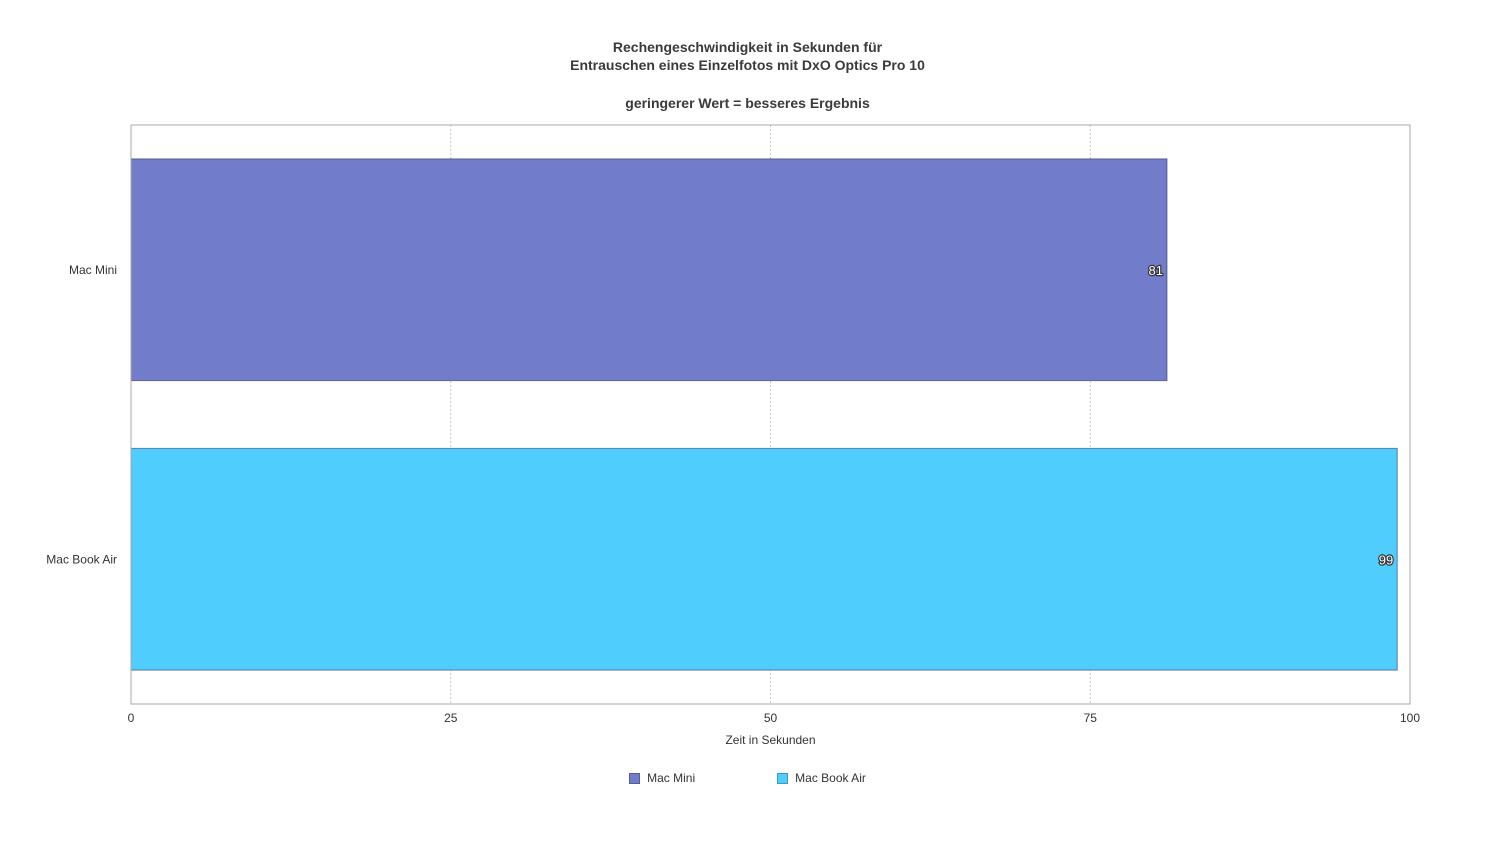 The image size is (1495, 841). Describe the element at coordinates (783, 778) in the screenshot. I see `legend-swatch-mac-book-air` at that location.